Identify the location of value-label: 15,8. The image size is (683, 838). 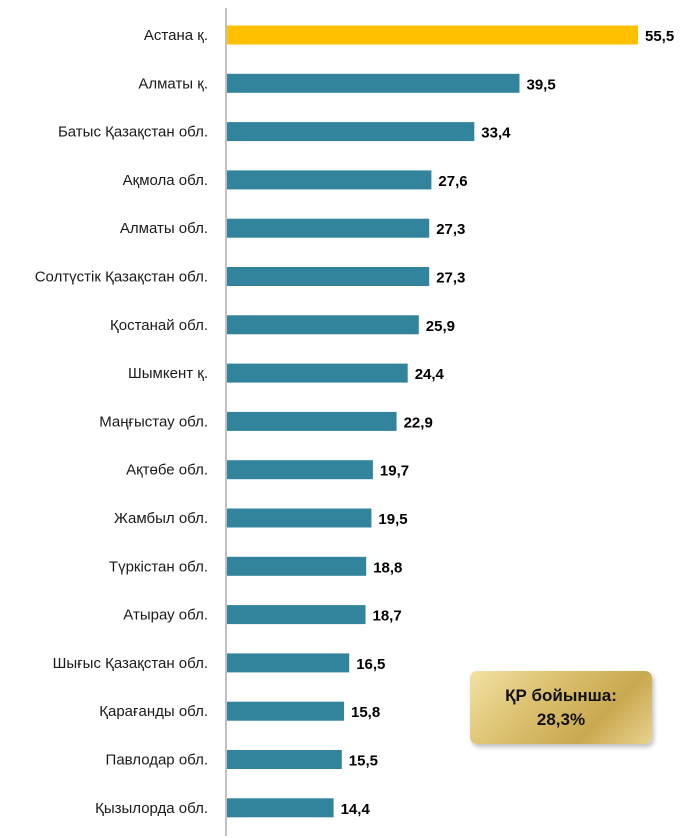
(365, 712).